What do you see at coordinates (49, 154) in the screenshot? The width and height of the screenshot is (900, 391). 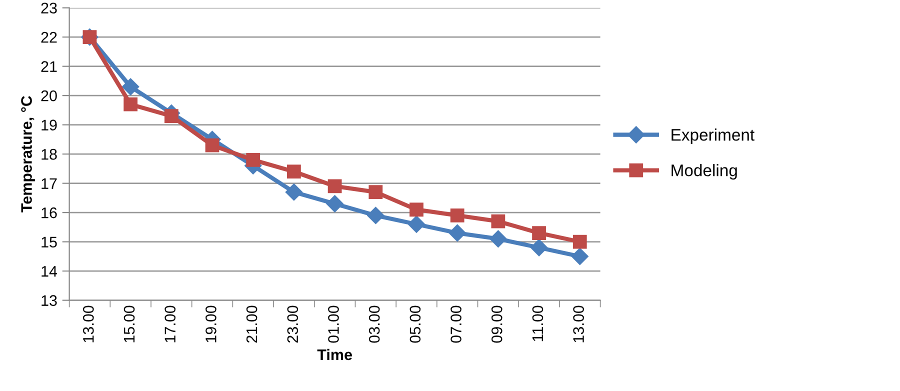 I see `y-tick-label: 18` at bounding box center [49, 154].